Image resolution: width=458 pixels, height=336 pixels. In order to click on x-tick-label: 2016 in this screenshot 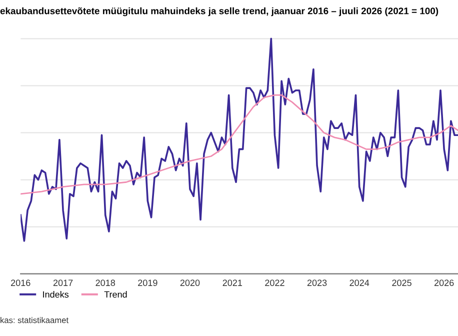, I will do `click(20, 283)`.